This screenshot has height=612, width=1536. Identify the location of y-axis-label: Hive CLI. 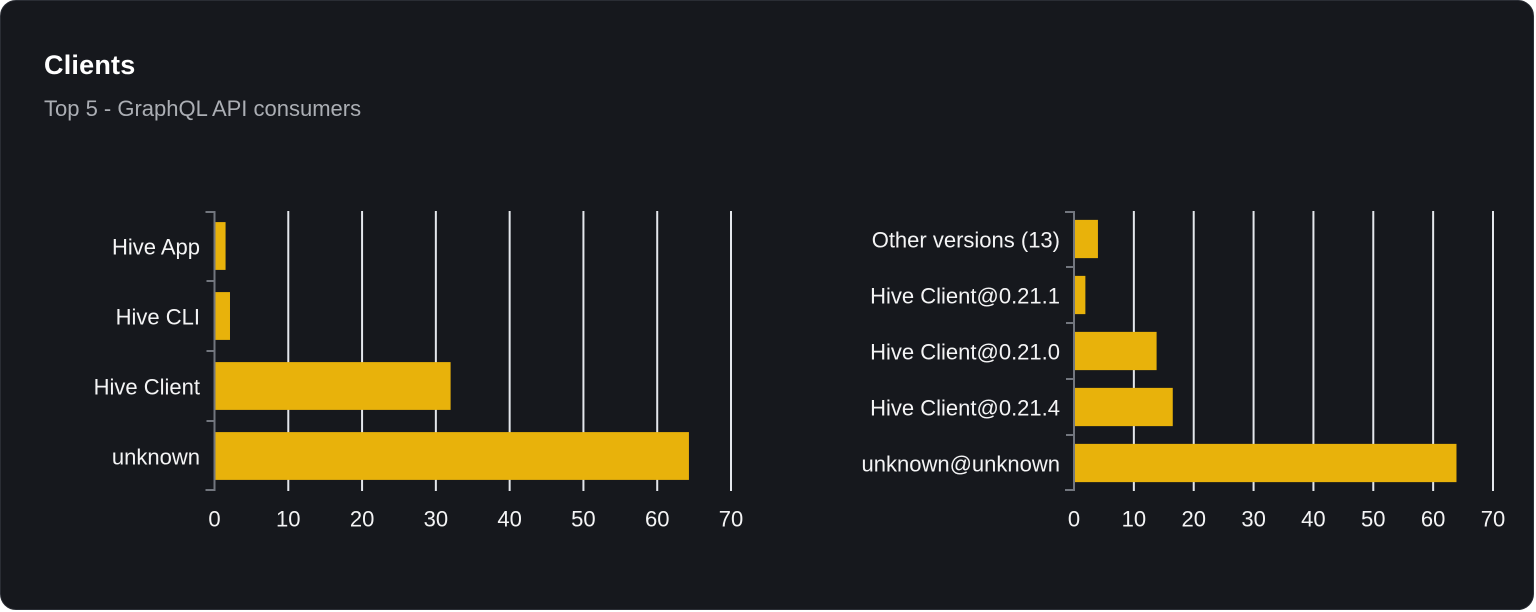
(158, 317).